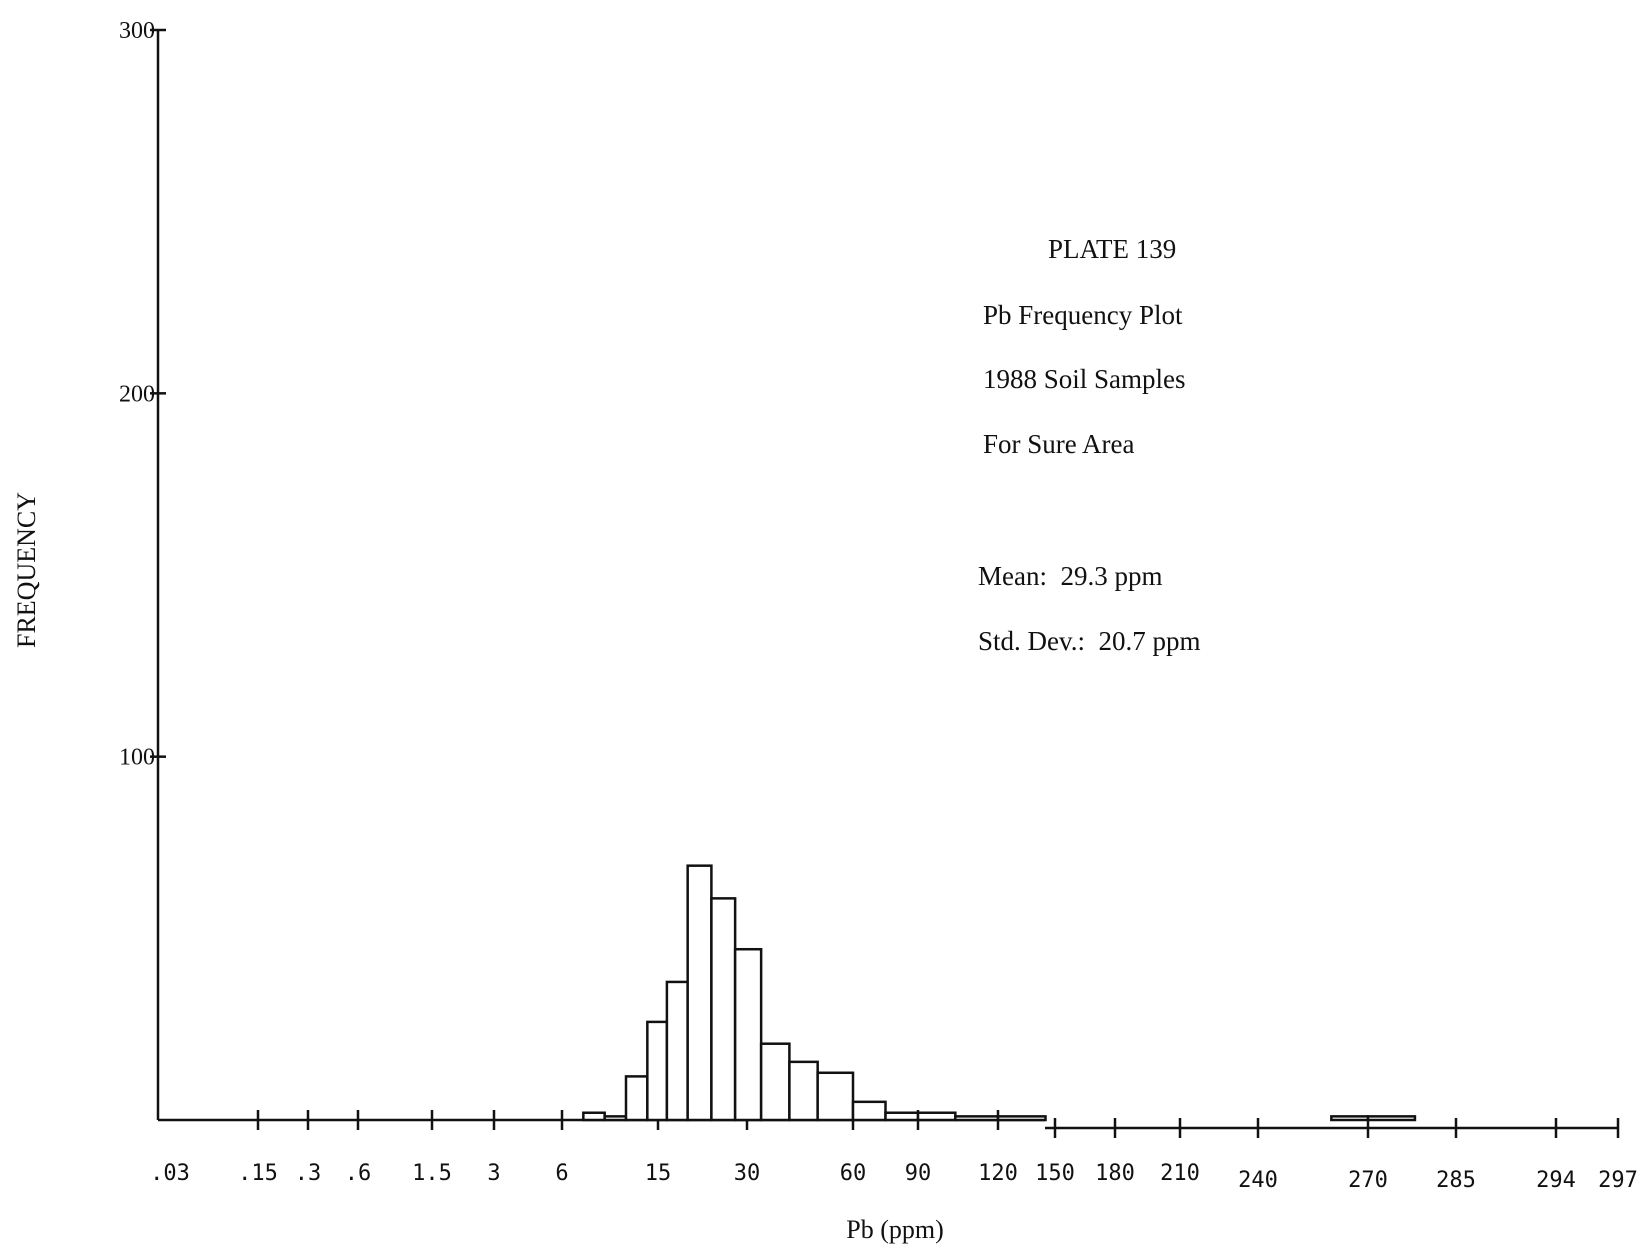 Image resolution: width=1641 pixels, height=1254 pixels. I want to click on x-tick-label: 6, so click(561, 1173).